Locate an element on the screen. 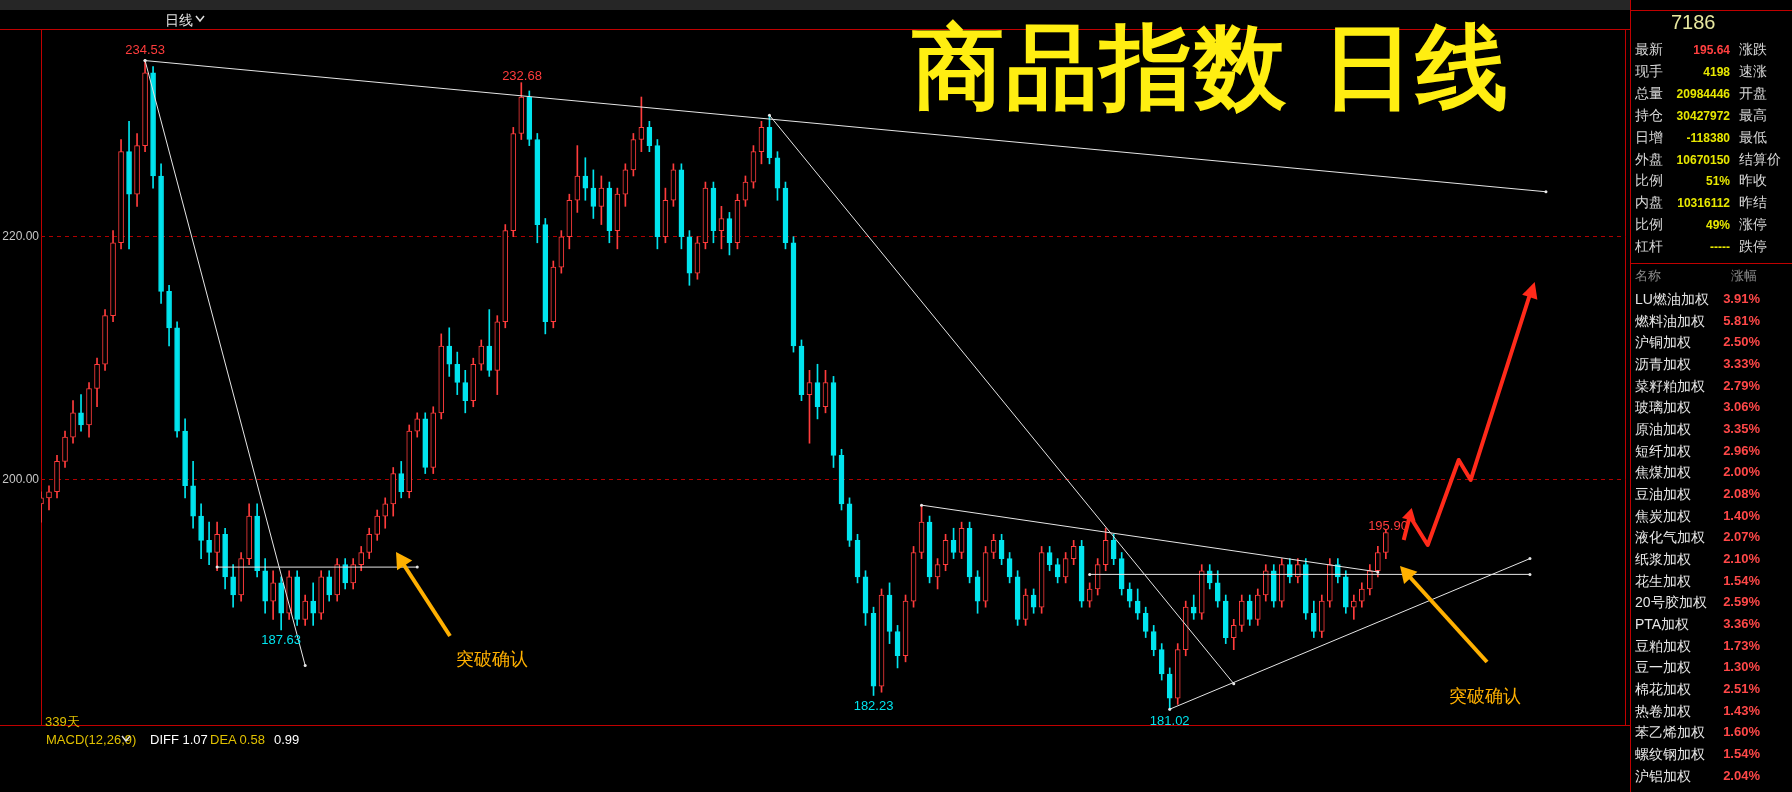 The image size is (1792, 792). text: 昨收 is located at coordinates (1753, 180).